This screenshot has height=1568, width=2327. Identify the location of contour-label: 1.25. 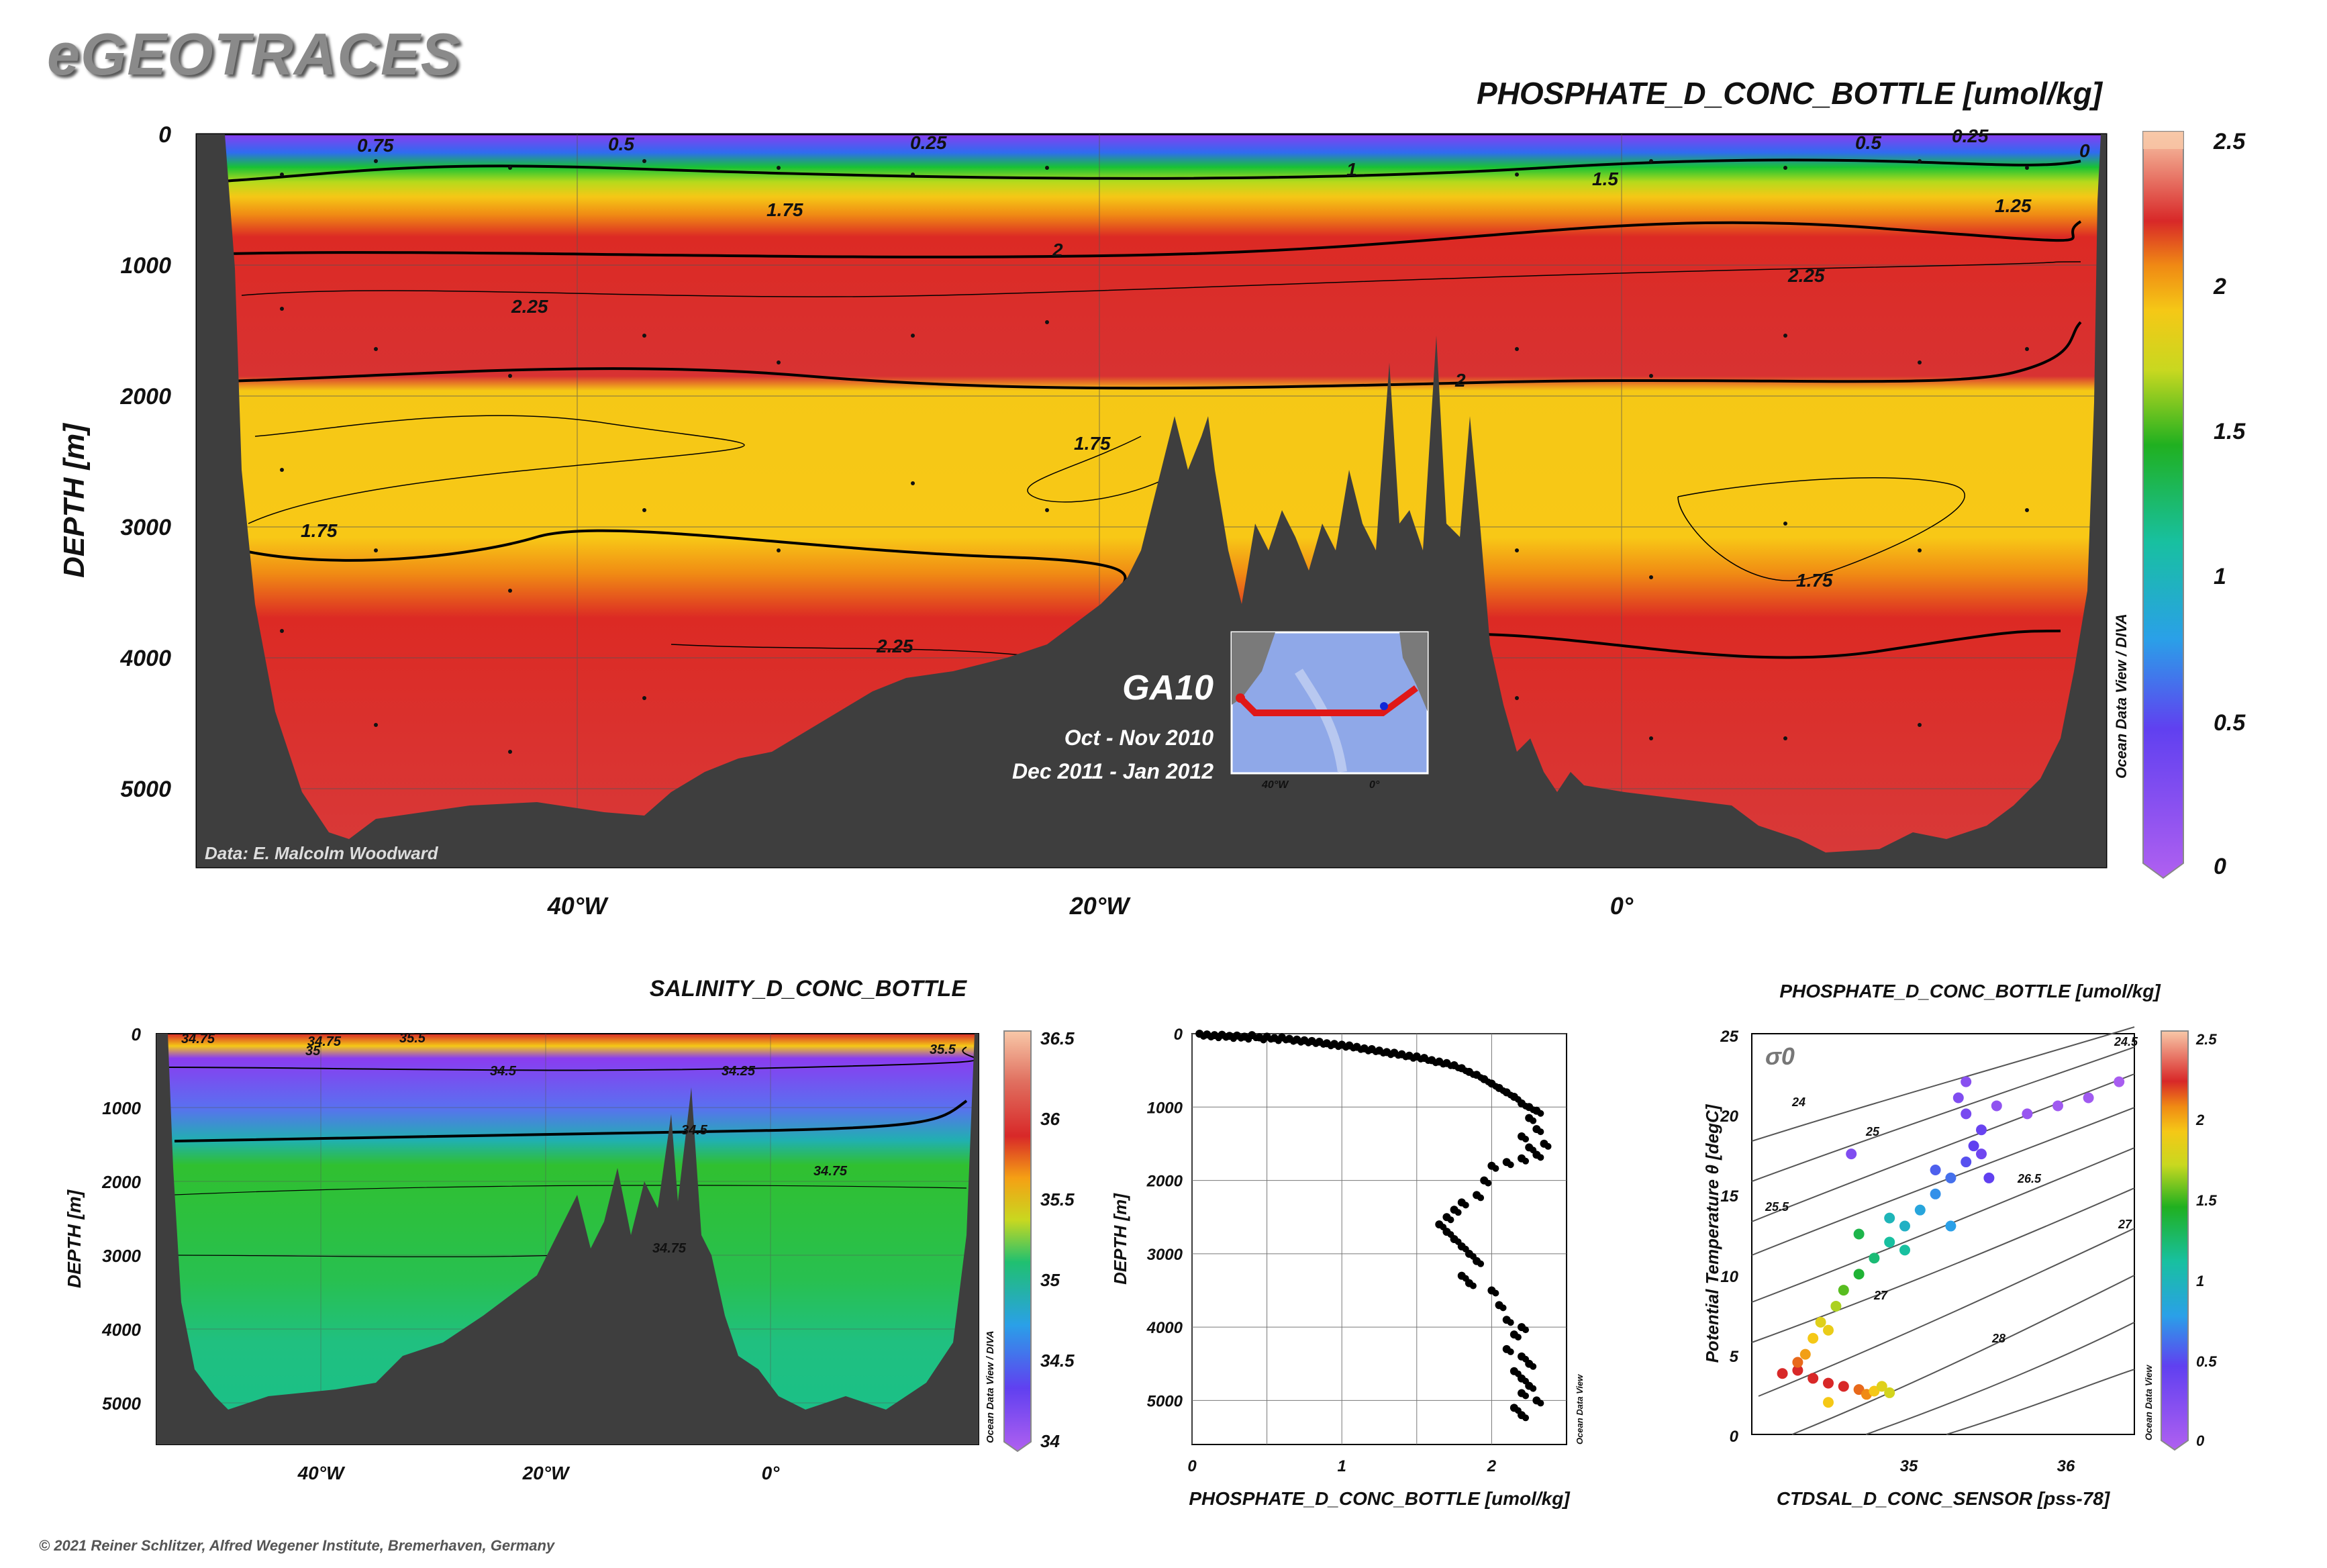
(2013, 206).